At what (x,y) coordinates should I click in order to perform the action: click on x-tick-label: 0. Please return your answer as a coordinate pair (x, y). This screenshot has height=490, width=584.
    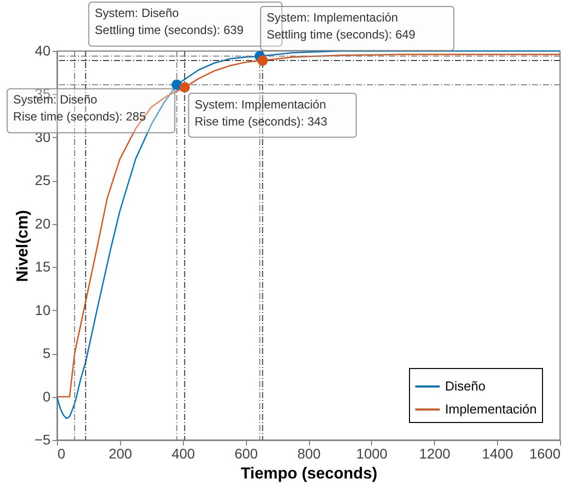
    Looking at the image, I should click on (62, 454).